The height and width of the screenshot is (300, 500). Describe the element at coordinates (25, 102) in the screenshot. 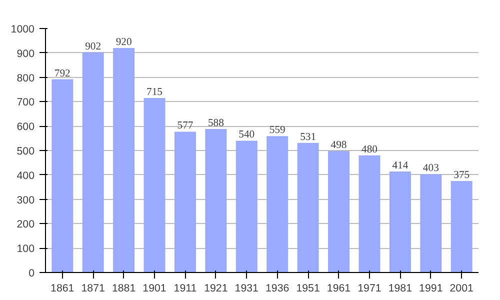

I see `y-tick-label: 700` at that location.